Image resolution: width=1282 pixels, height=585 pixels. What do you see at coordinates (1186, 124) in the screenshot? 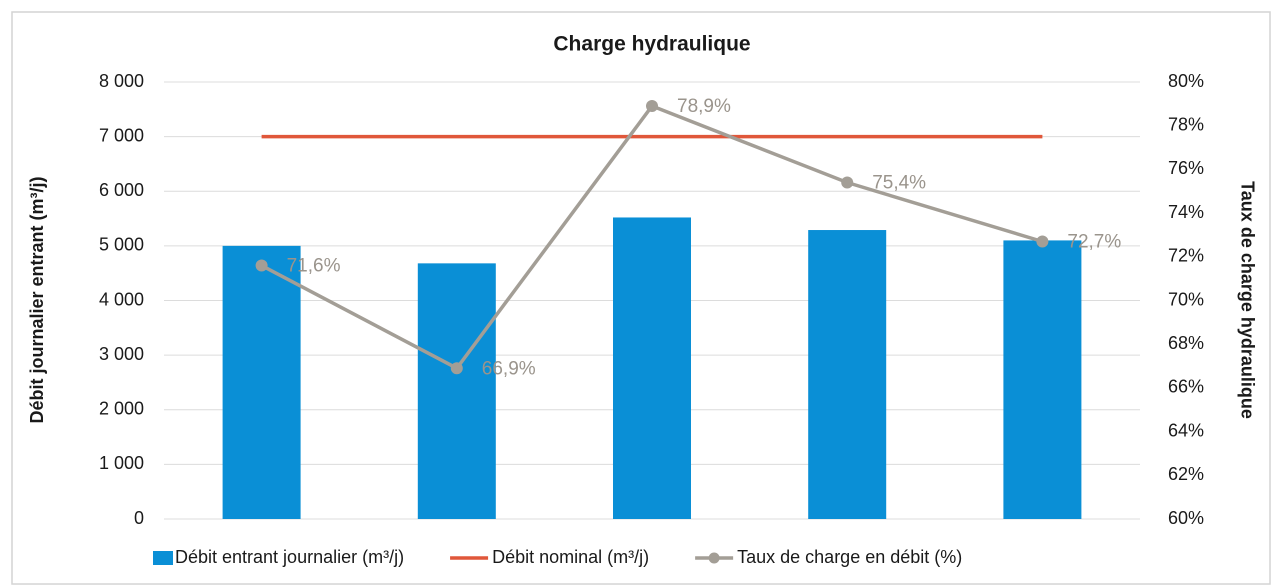
I see `y2-tick-label: 78%` at bounding box center [1186, 124].